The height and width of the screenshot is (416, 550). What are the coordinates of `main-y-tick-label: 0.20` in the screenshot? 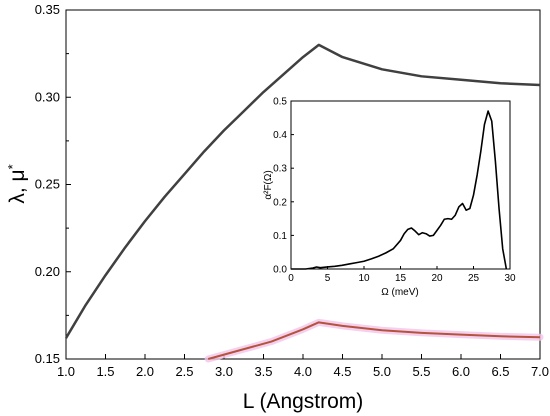 It's located at (47, 271).